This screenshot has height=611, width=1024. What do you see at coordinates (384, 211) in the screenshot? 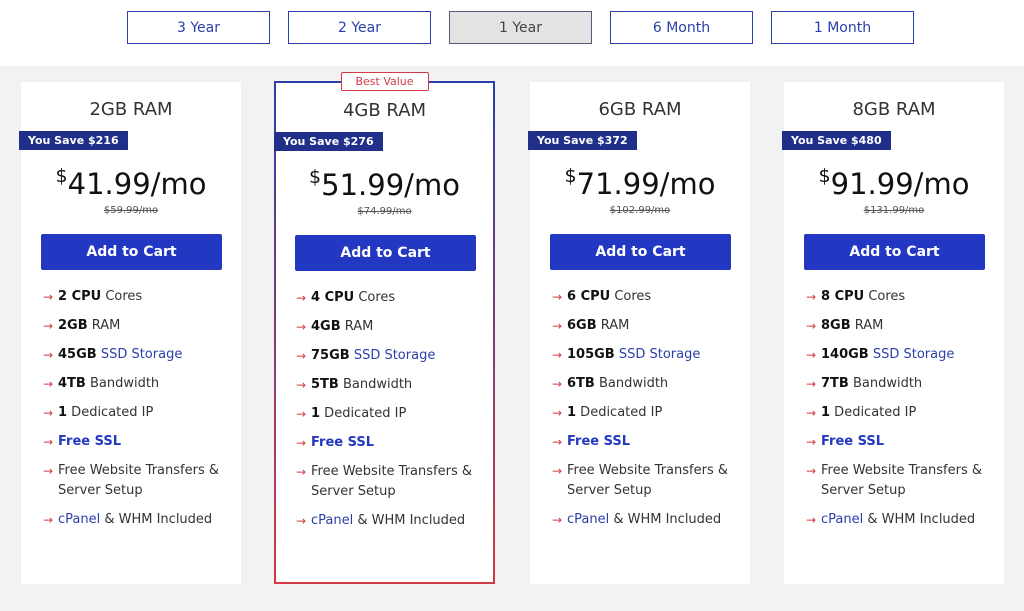
I see `original-price: $74.99/mo` at bounding box center [384, 211].